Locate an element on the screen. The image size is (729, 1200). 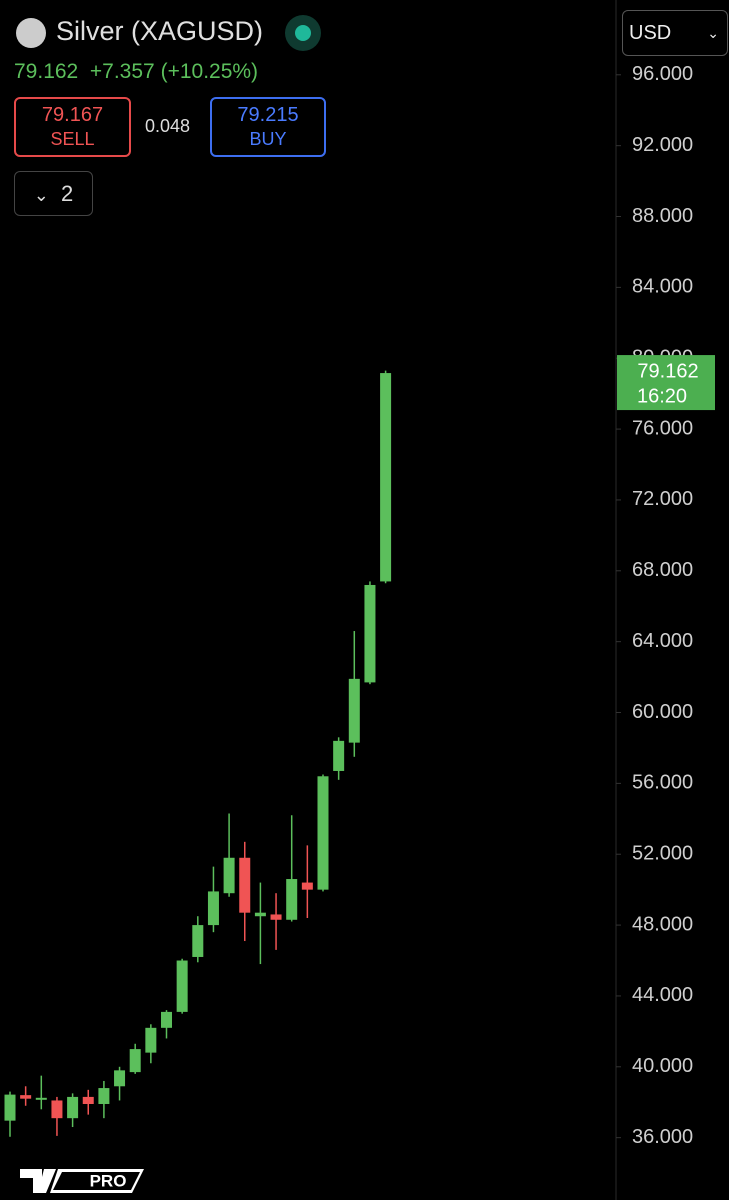
change: +7.357 is located at coordinates (122, 71).